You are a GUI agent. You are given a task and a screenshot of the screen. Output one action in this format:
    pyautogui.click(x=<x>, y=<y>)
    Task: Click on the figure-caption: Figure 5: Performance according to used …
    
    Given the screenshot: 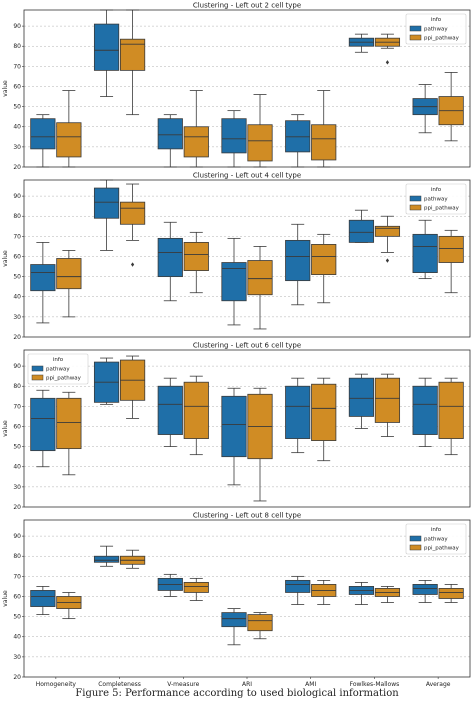 What is the action you would take?
    pyautogui.click(x=237, y=693)
    